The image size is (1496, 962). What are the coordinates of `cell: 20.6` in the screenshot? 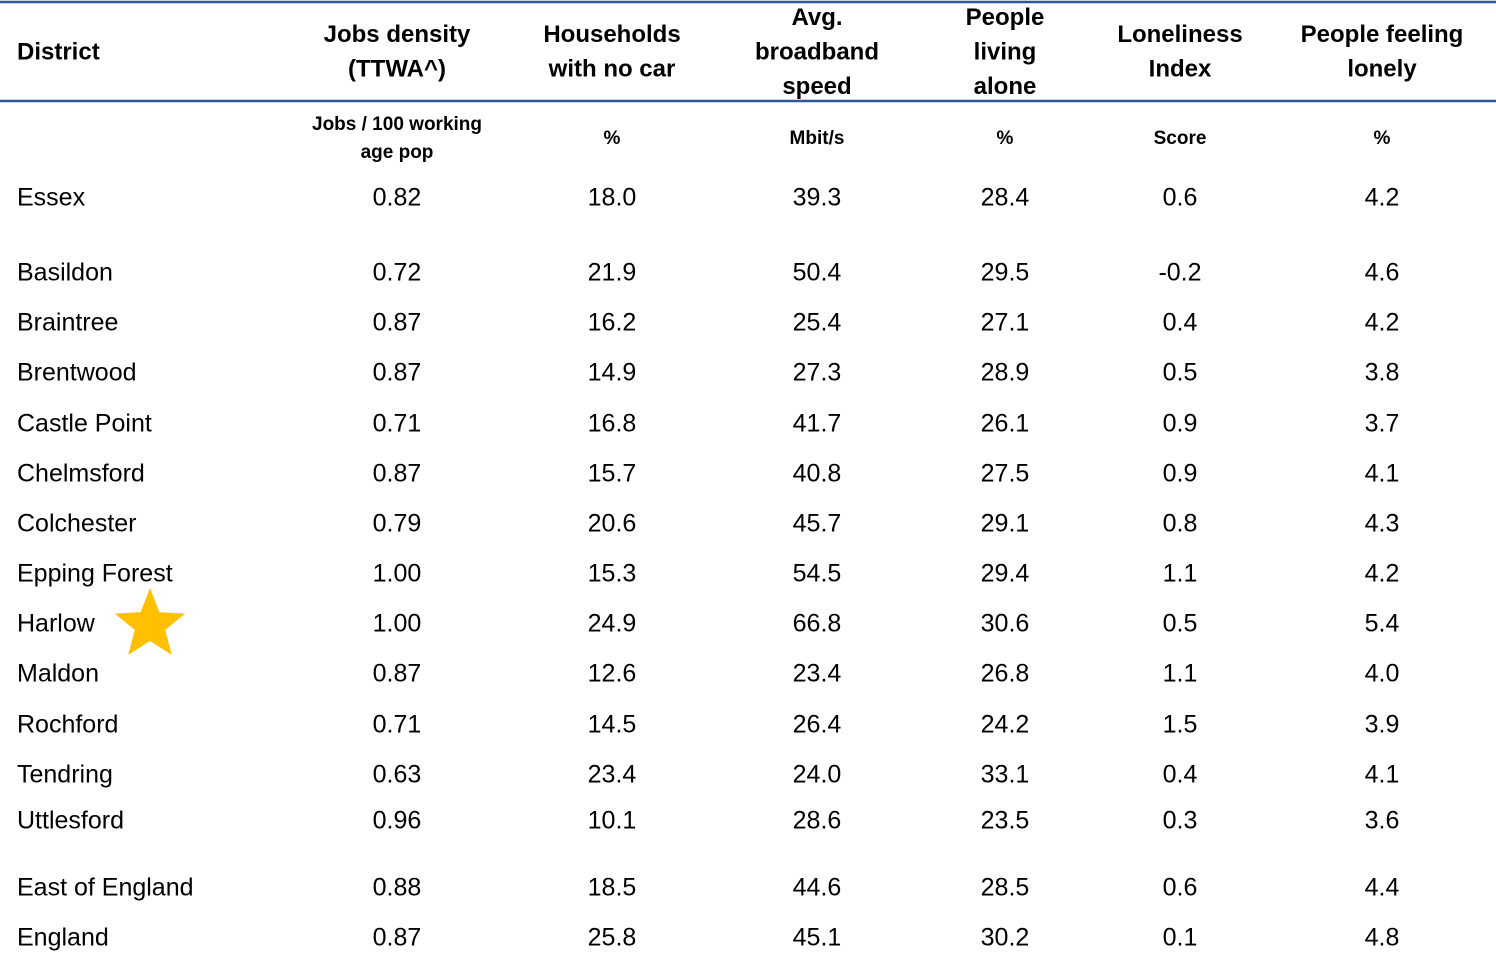 It's located at (612, 524).